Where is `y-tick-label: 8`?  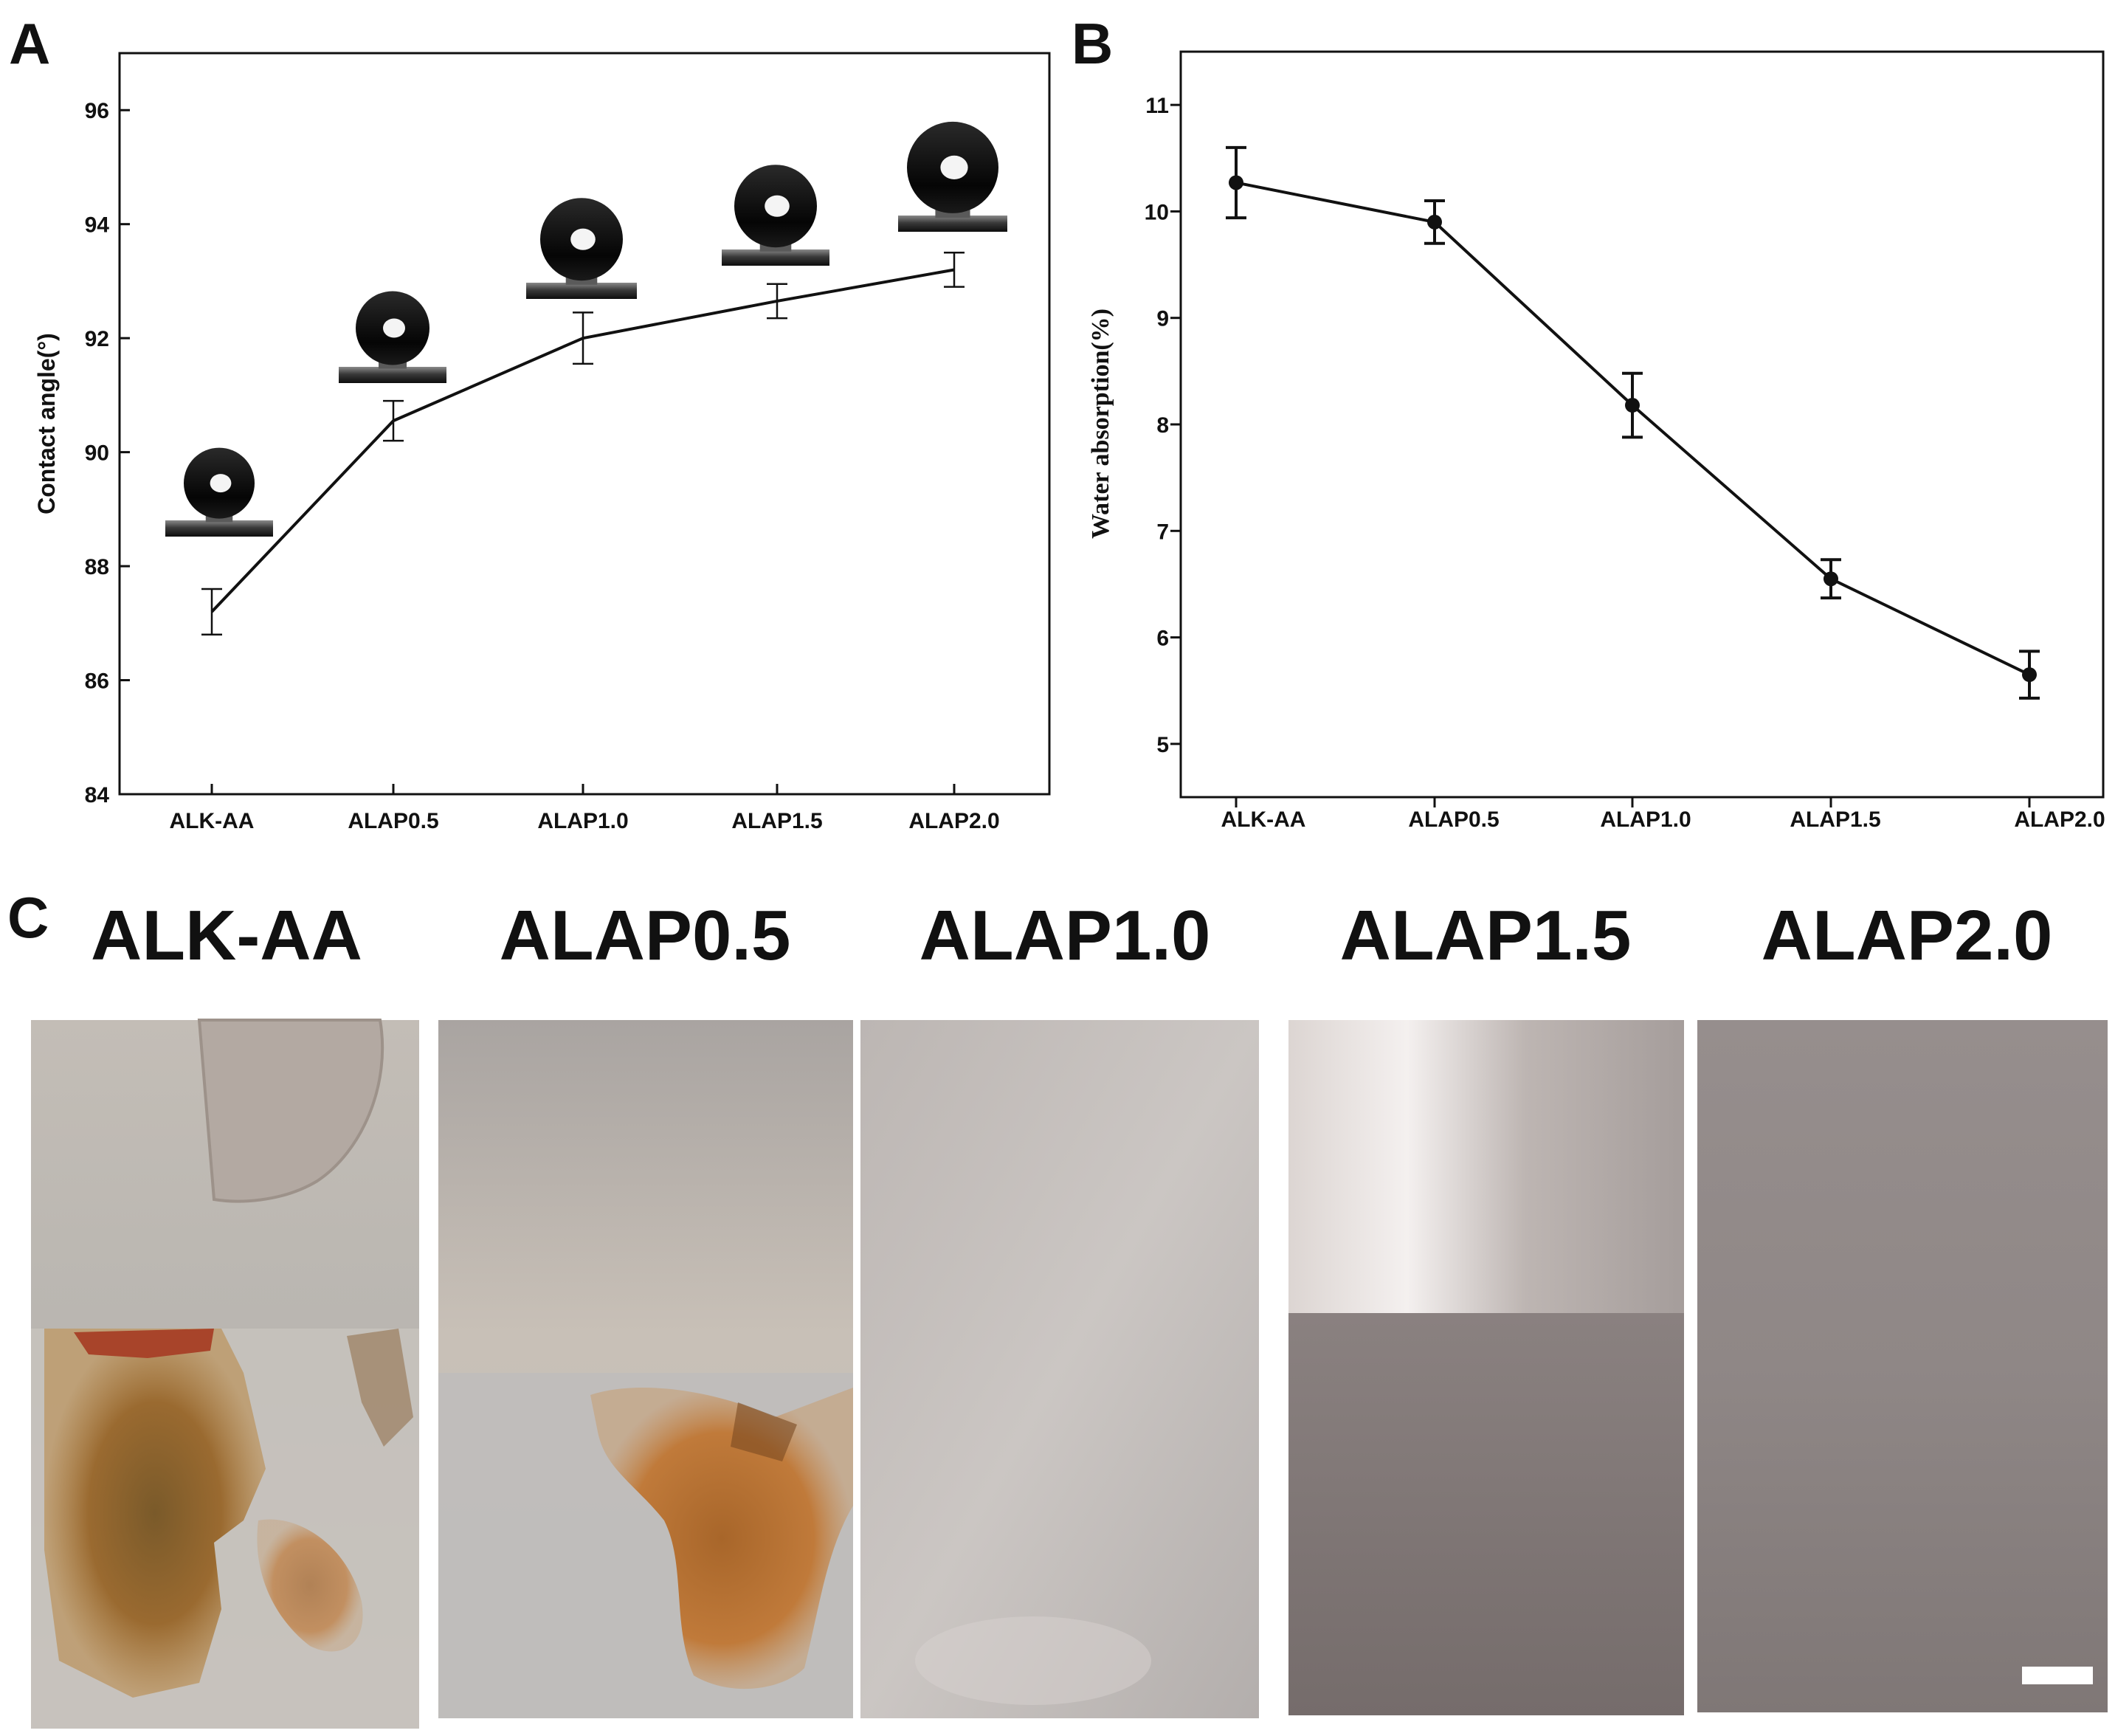 y-tick-label: 8 is located at coordinates (1162, 426).